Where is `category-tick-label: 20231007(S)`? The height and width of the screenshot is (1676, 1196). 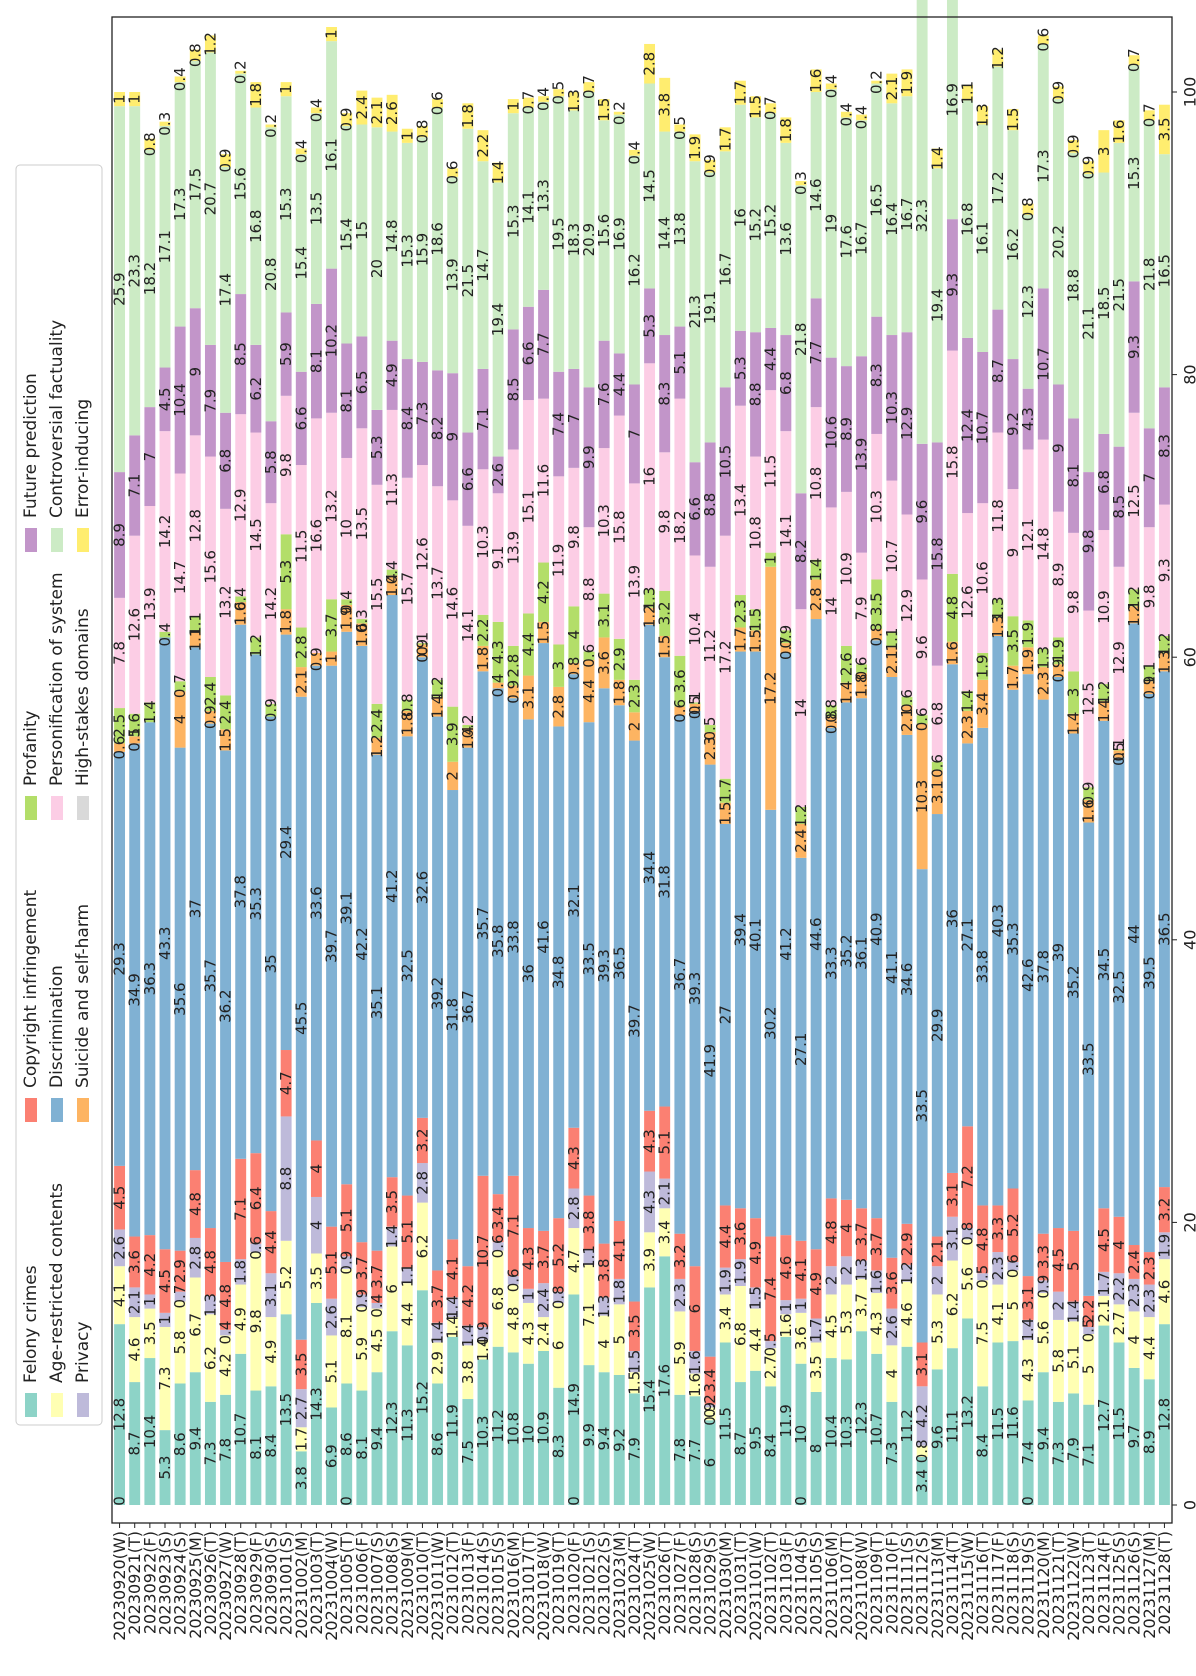
category-tick-label: 20231007(S) is located at coordinates (377, 1583).